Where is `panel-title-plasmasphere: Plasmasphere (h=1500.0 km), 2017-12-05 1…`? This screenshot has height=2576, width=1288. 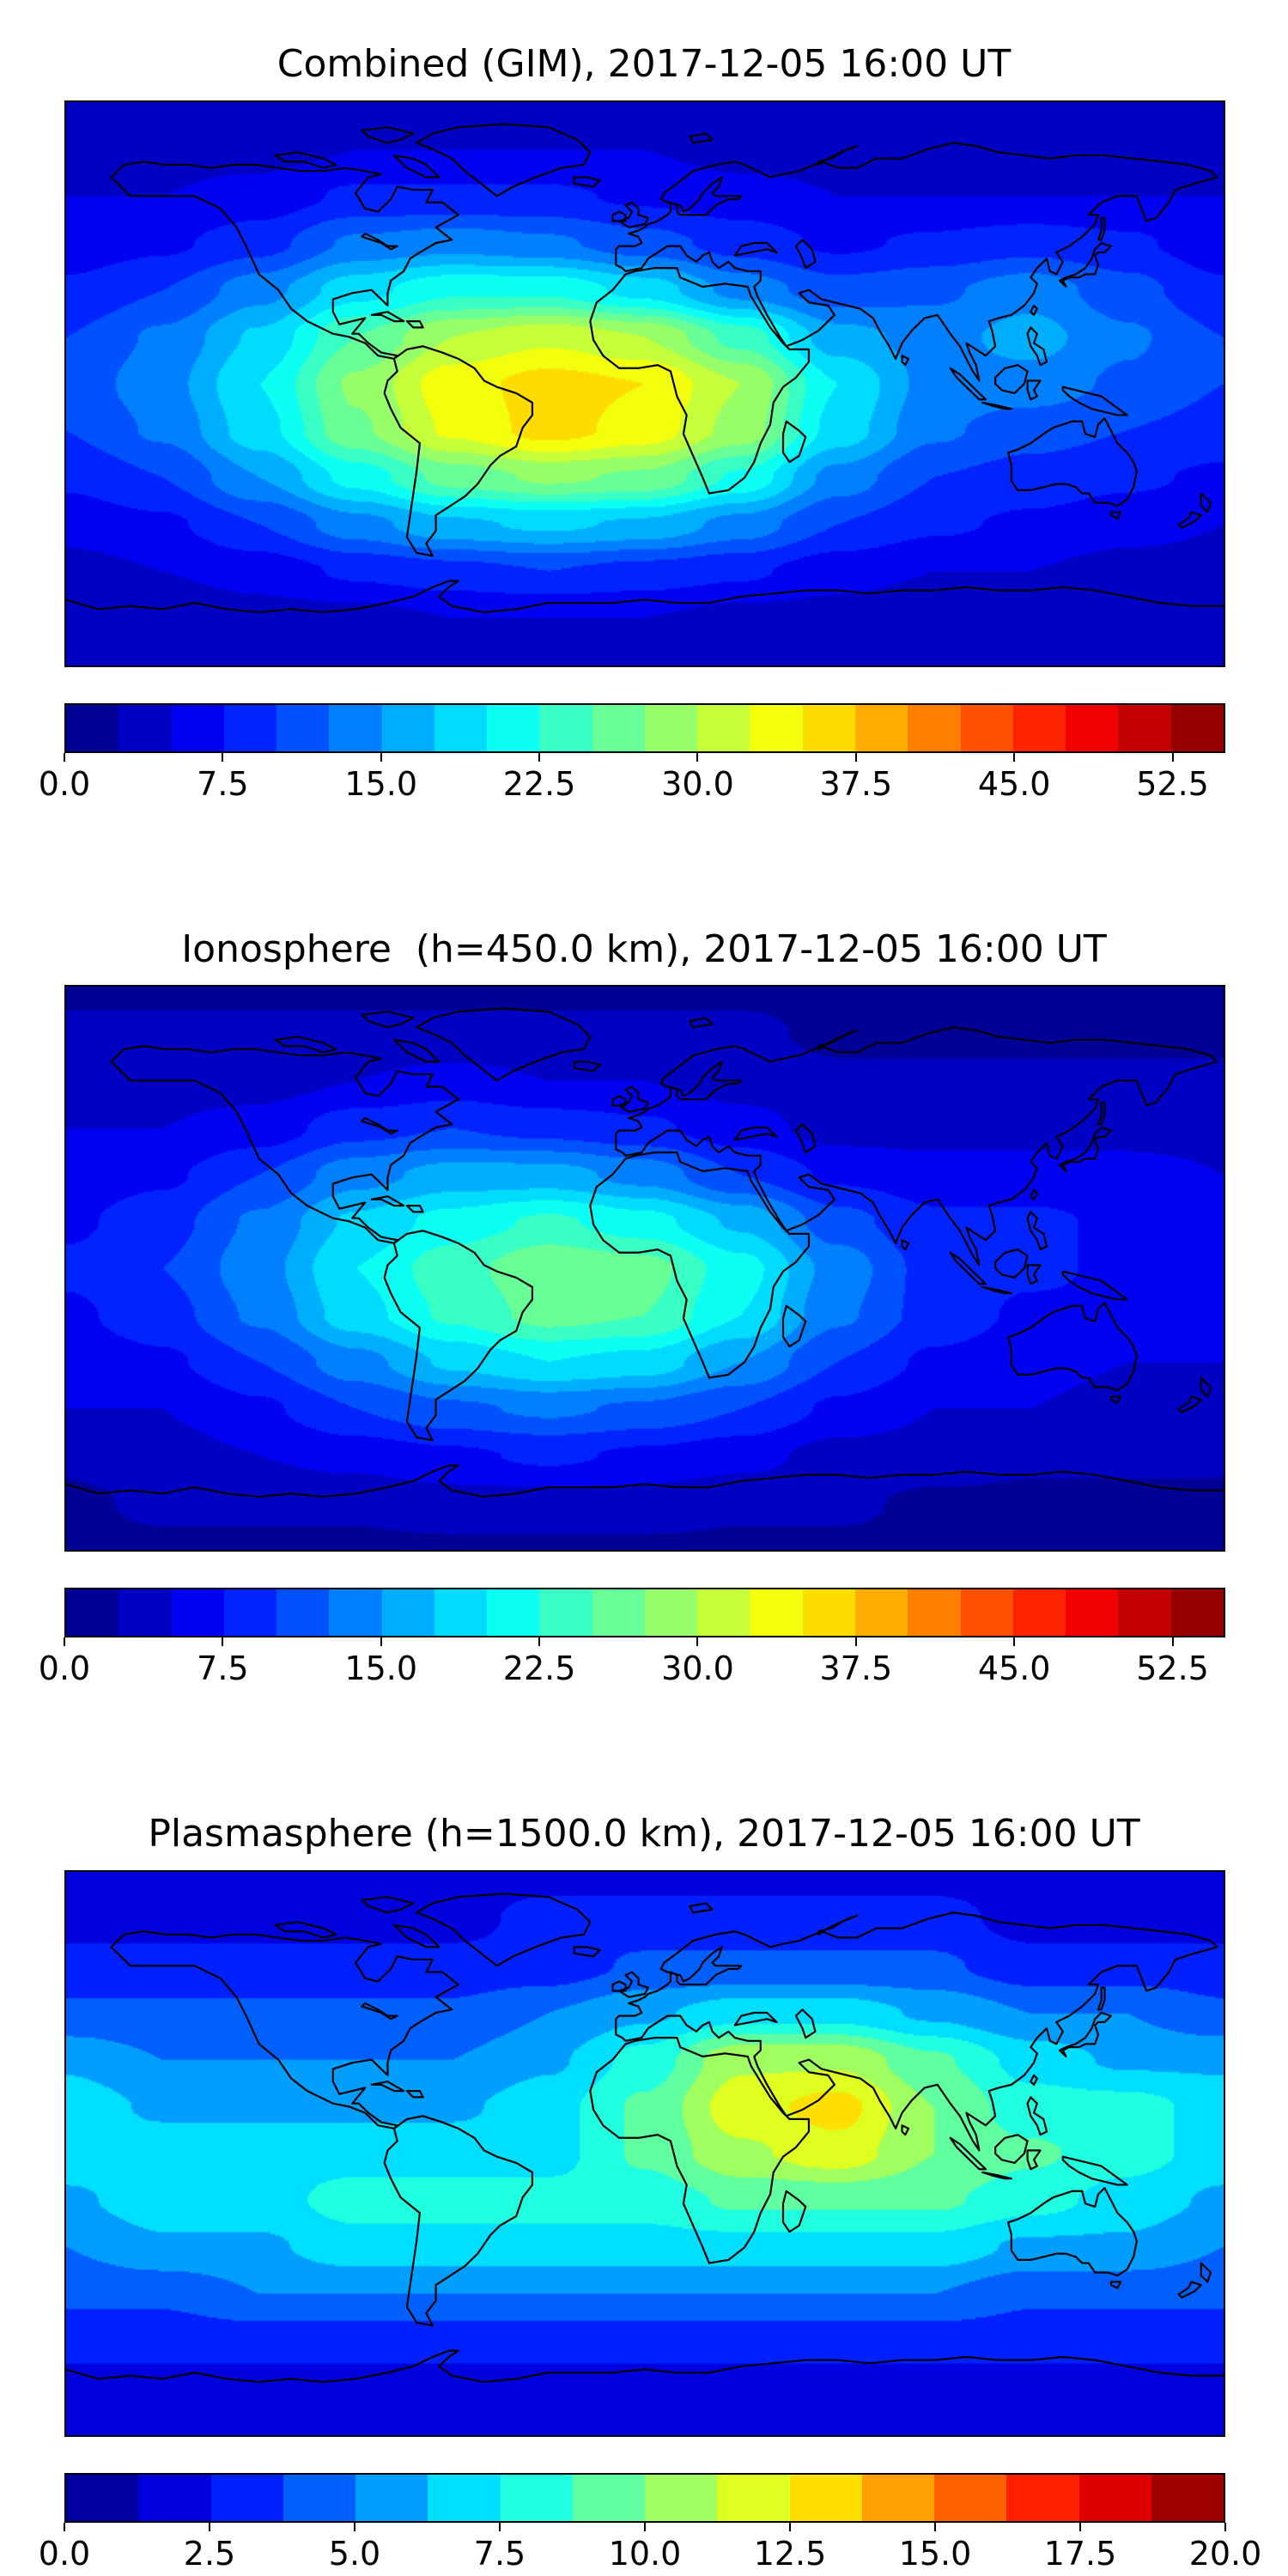
panel-title-plasmasphere: Plasmasphere (h=1500.0 km), 2017-12-05 1… is located at coordinates (644, 1834).